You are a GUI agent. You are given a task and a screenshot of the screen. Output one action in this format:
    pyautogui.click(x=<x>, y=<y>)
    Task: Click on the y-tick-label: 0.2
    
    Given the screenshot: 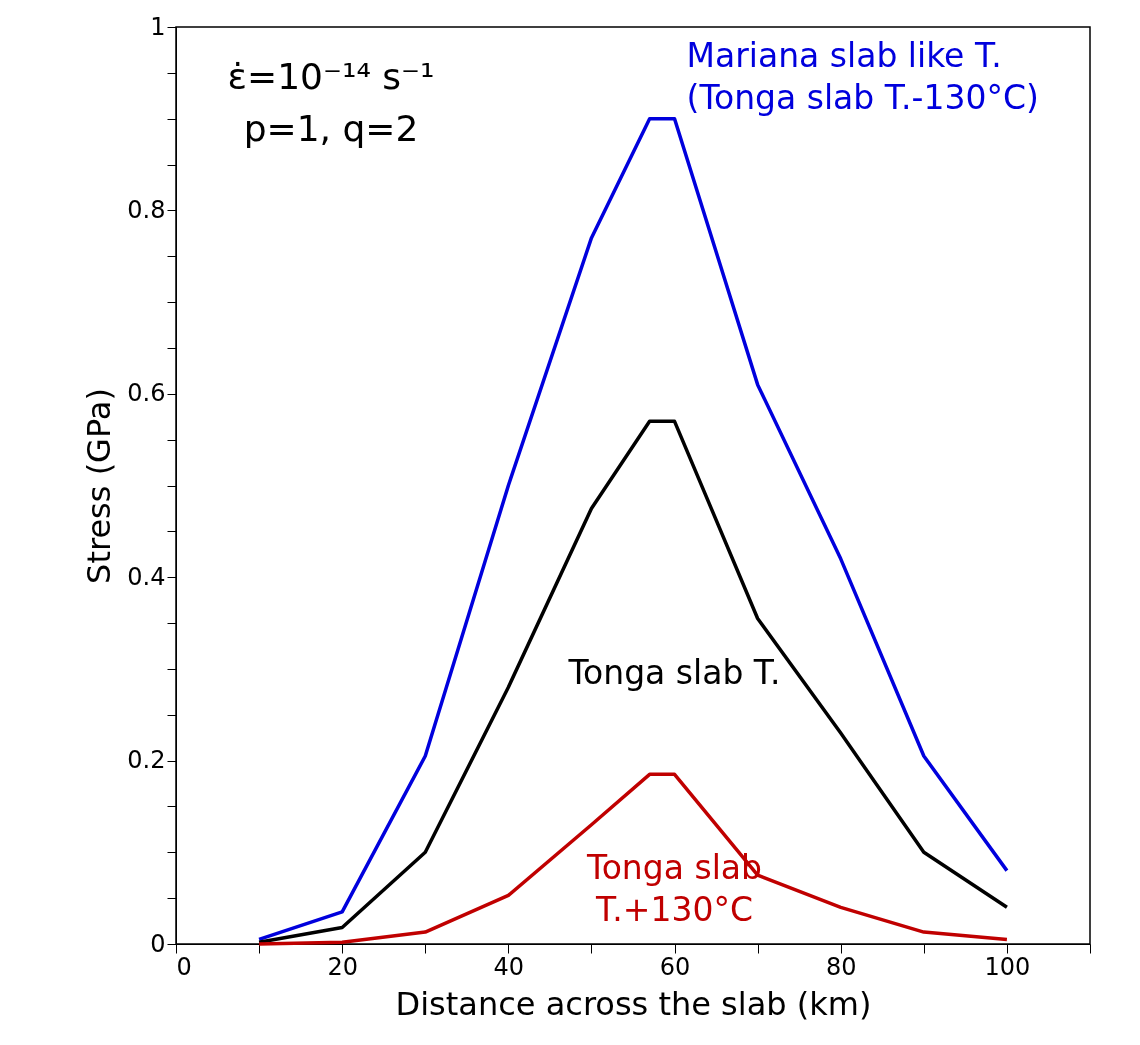 What is the action you would take?
    pyautogui.click(x=146, y=760)
    